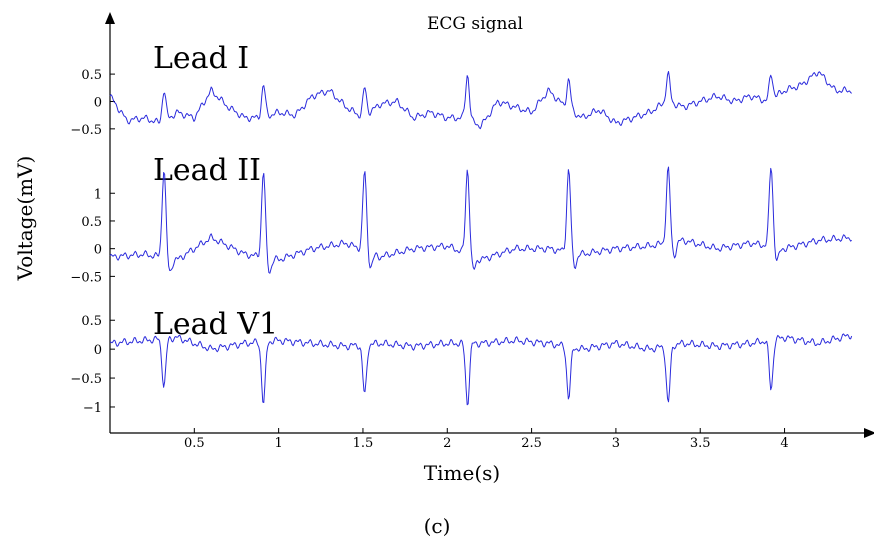 The width and height of the screenshot is (874, 555). I want to click on x-axis-ticks: 0.5 1 1.5 2 2.5 3 3.5 4, so click(486, 439).